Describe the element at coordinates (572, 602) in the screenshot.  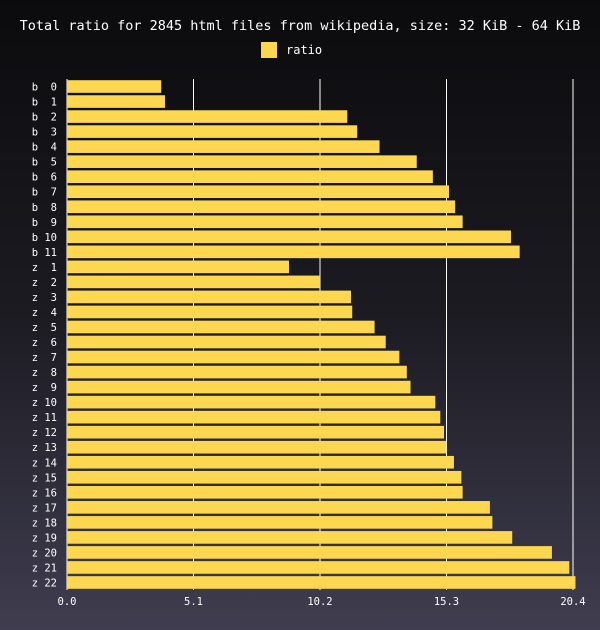
I see `x-tick-label: 20.4` at that location.